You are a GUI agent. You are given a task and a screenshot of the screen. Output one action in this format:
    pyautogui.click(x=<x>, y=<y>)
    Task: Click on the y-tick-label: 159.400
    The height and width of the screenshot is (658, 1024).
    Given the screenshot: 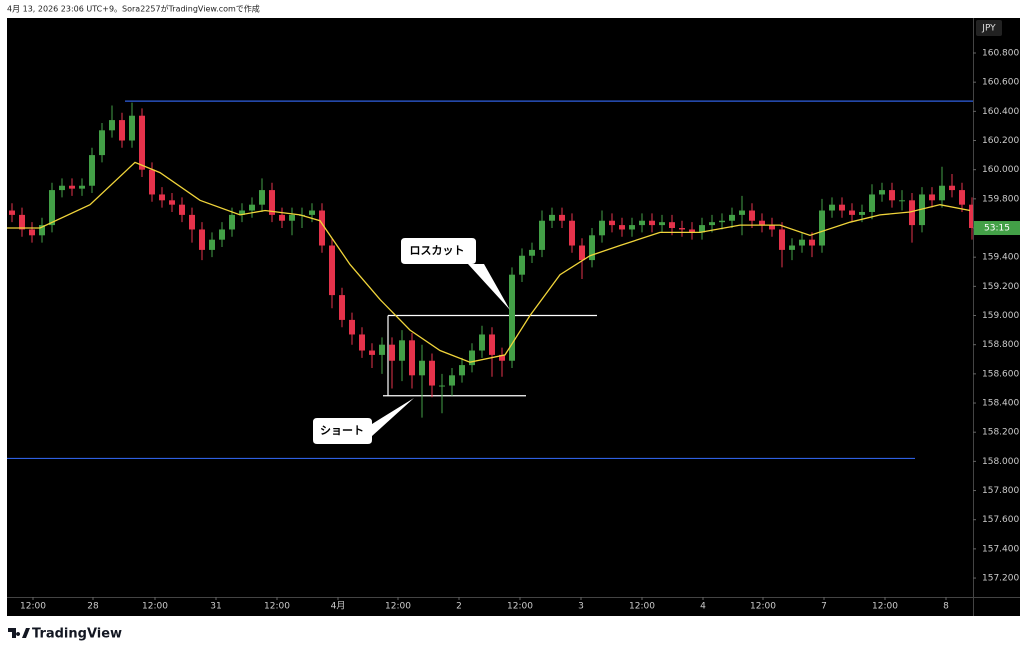 What is the action you would take?
    pyautogui.click(x=1000, y=258)
    